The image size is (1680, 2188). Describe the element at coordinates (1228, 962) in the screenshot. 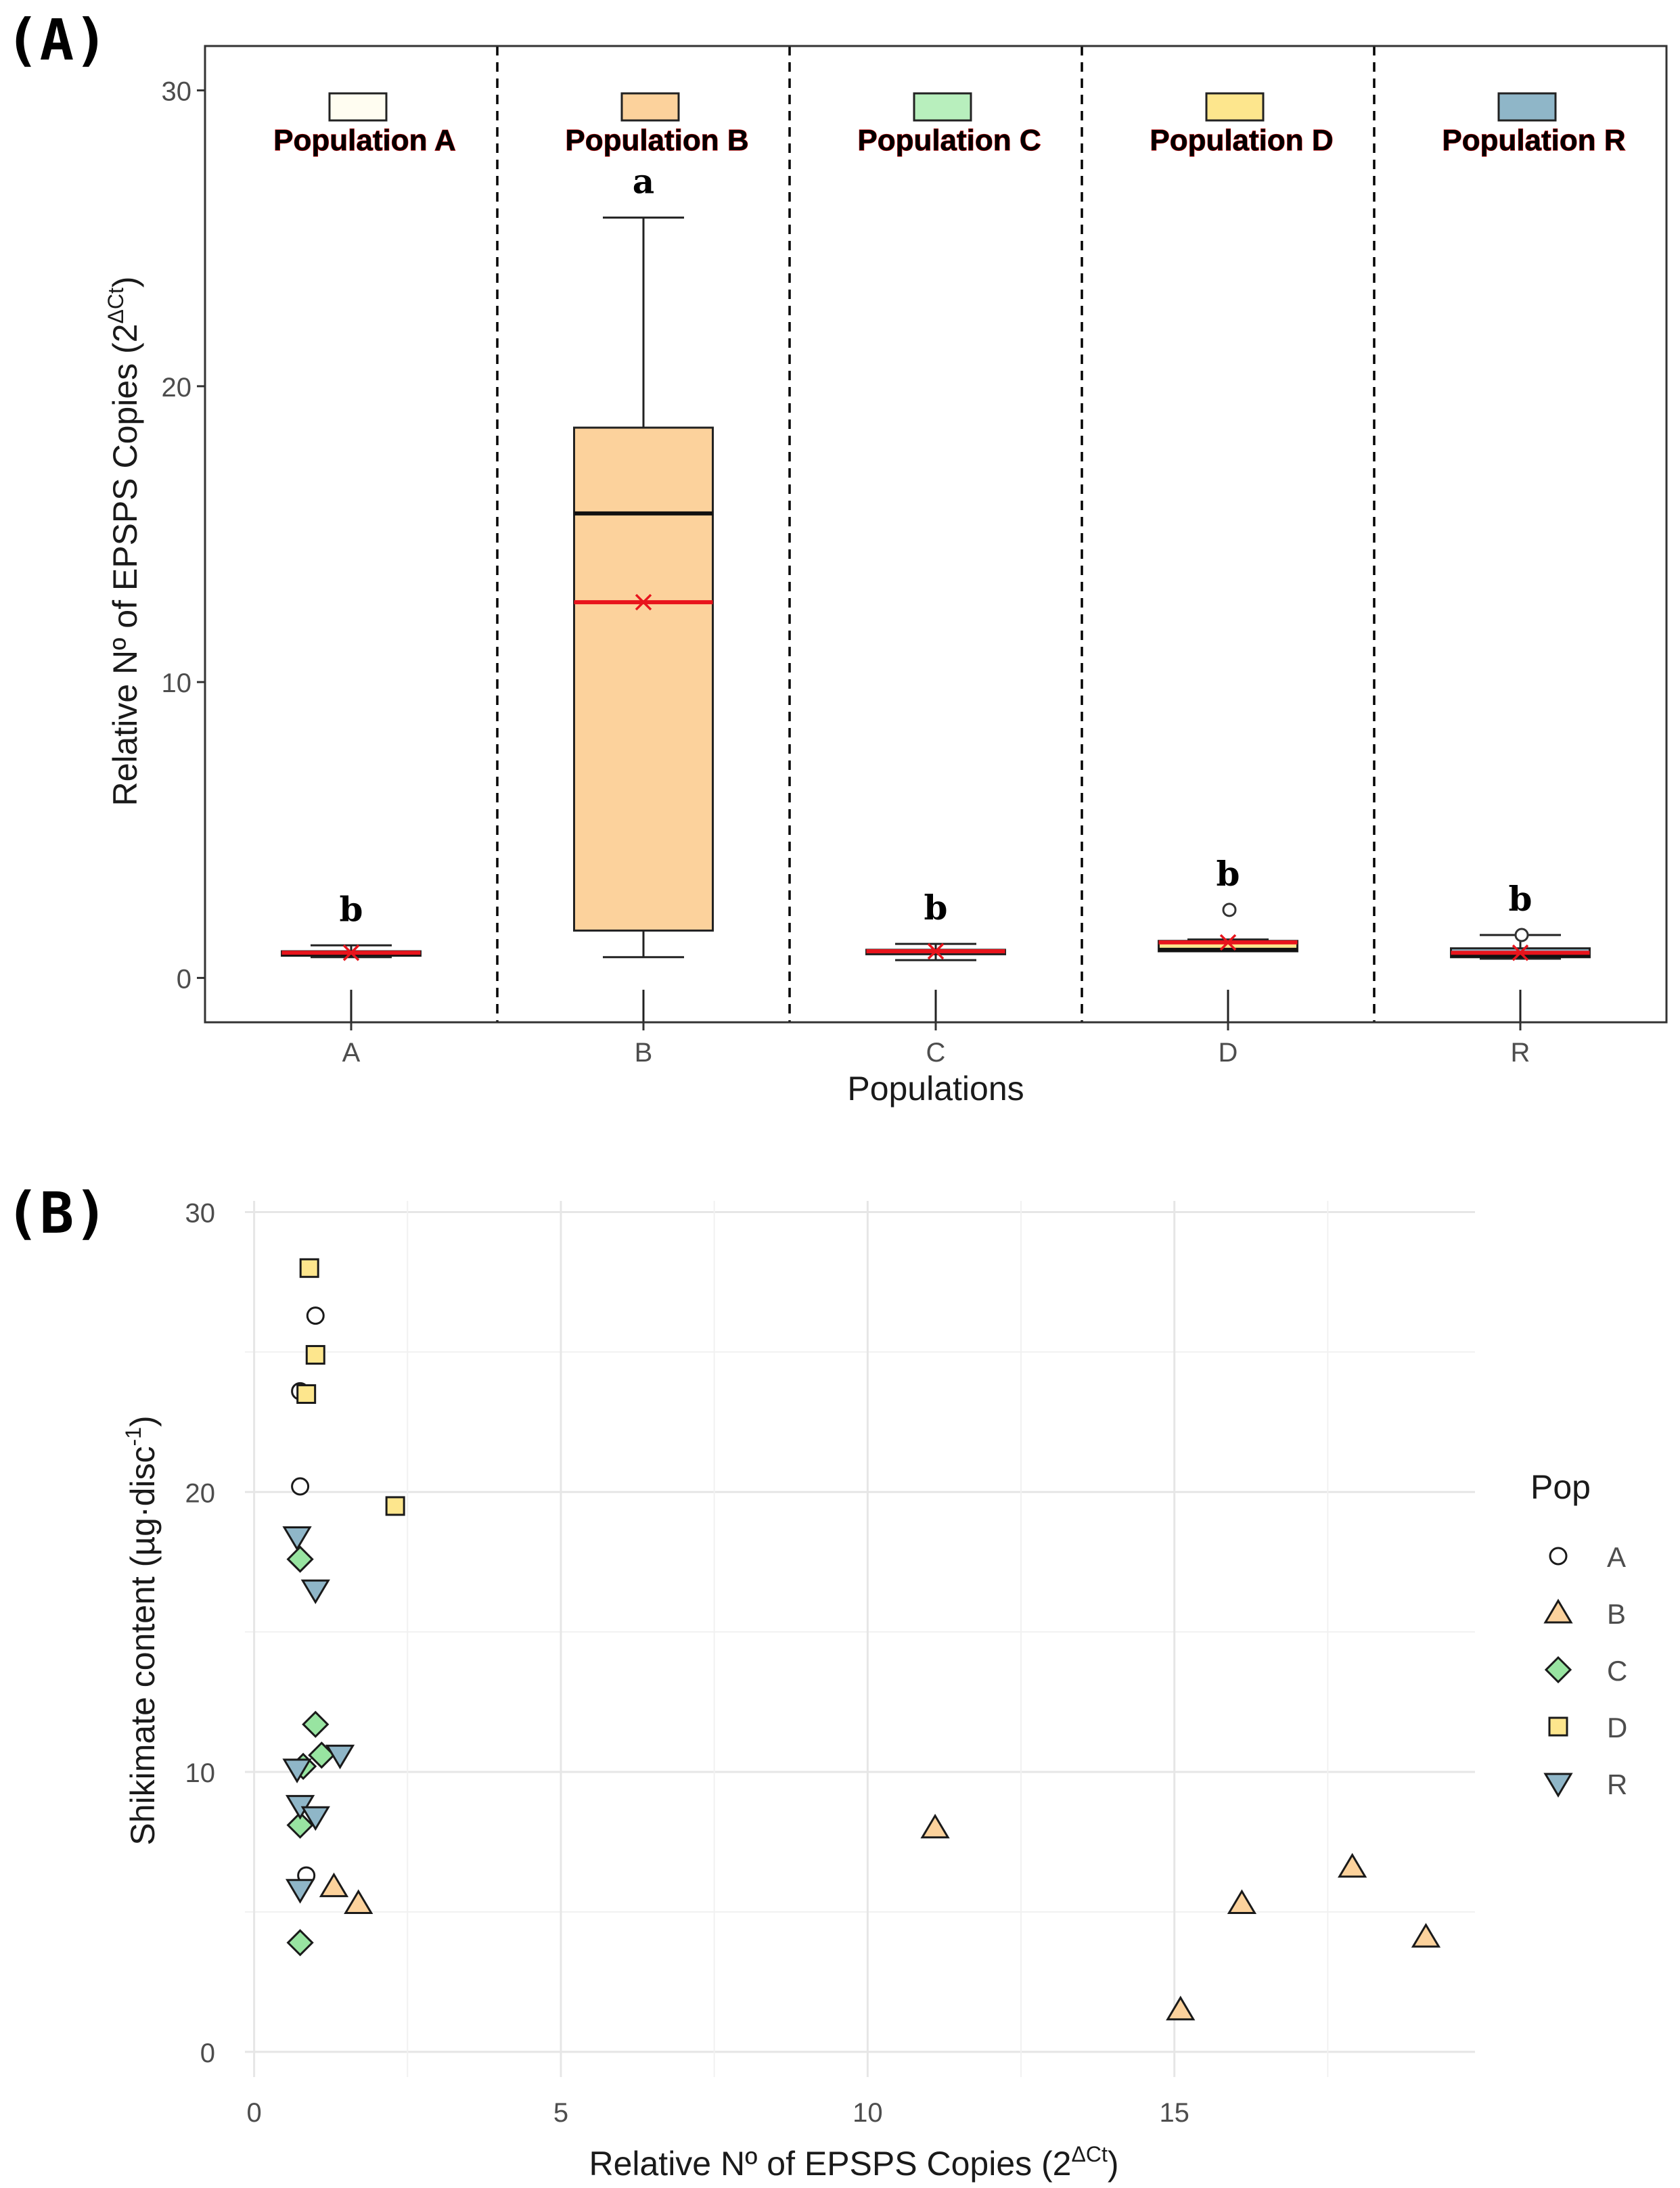

I see `box-group-d` at that location.